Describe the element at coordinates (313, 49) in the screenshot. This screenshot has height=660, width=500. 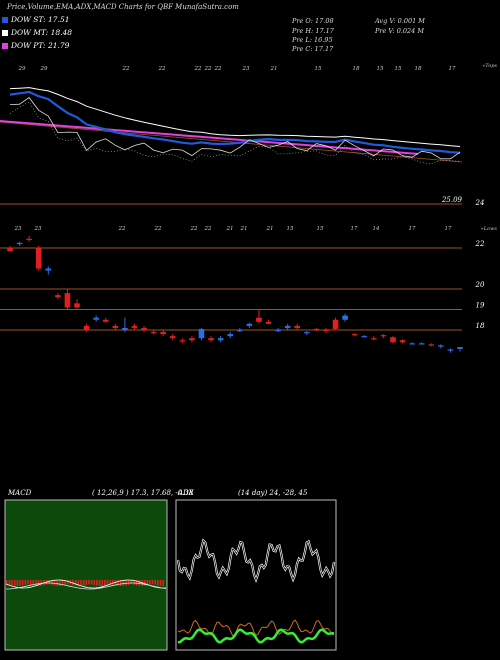
I see `stat-close: Pre C: 17.17` at that location.